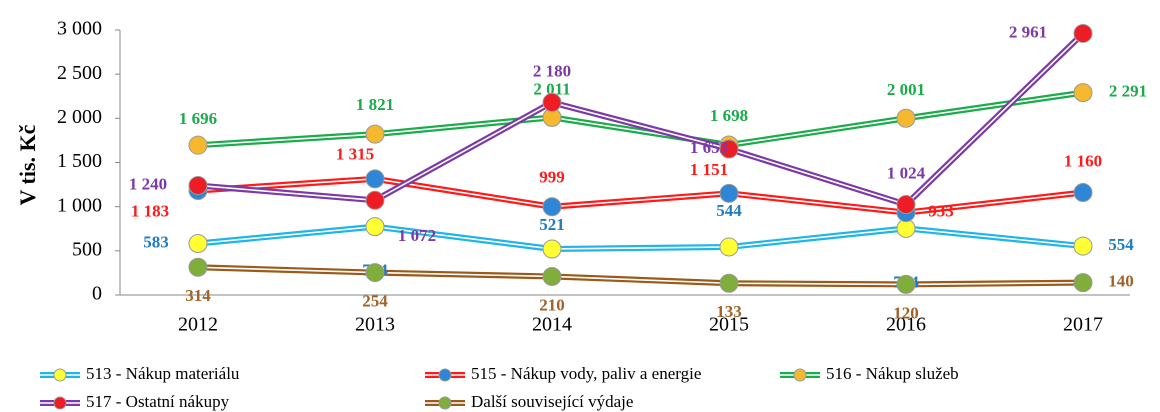  I want to click on legend-label: 513 - Nákup materiálu, so click(163, 373).